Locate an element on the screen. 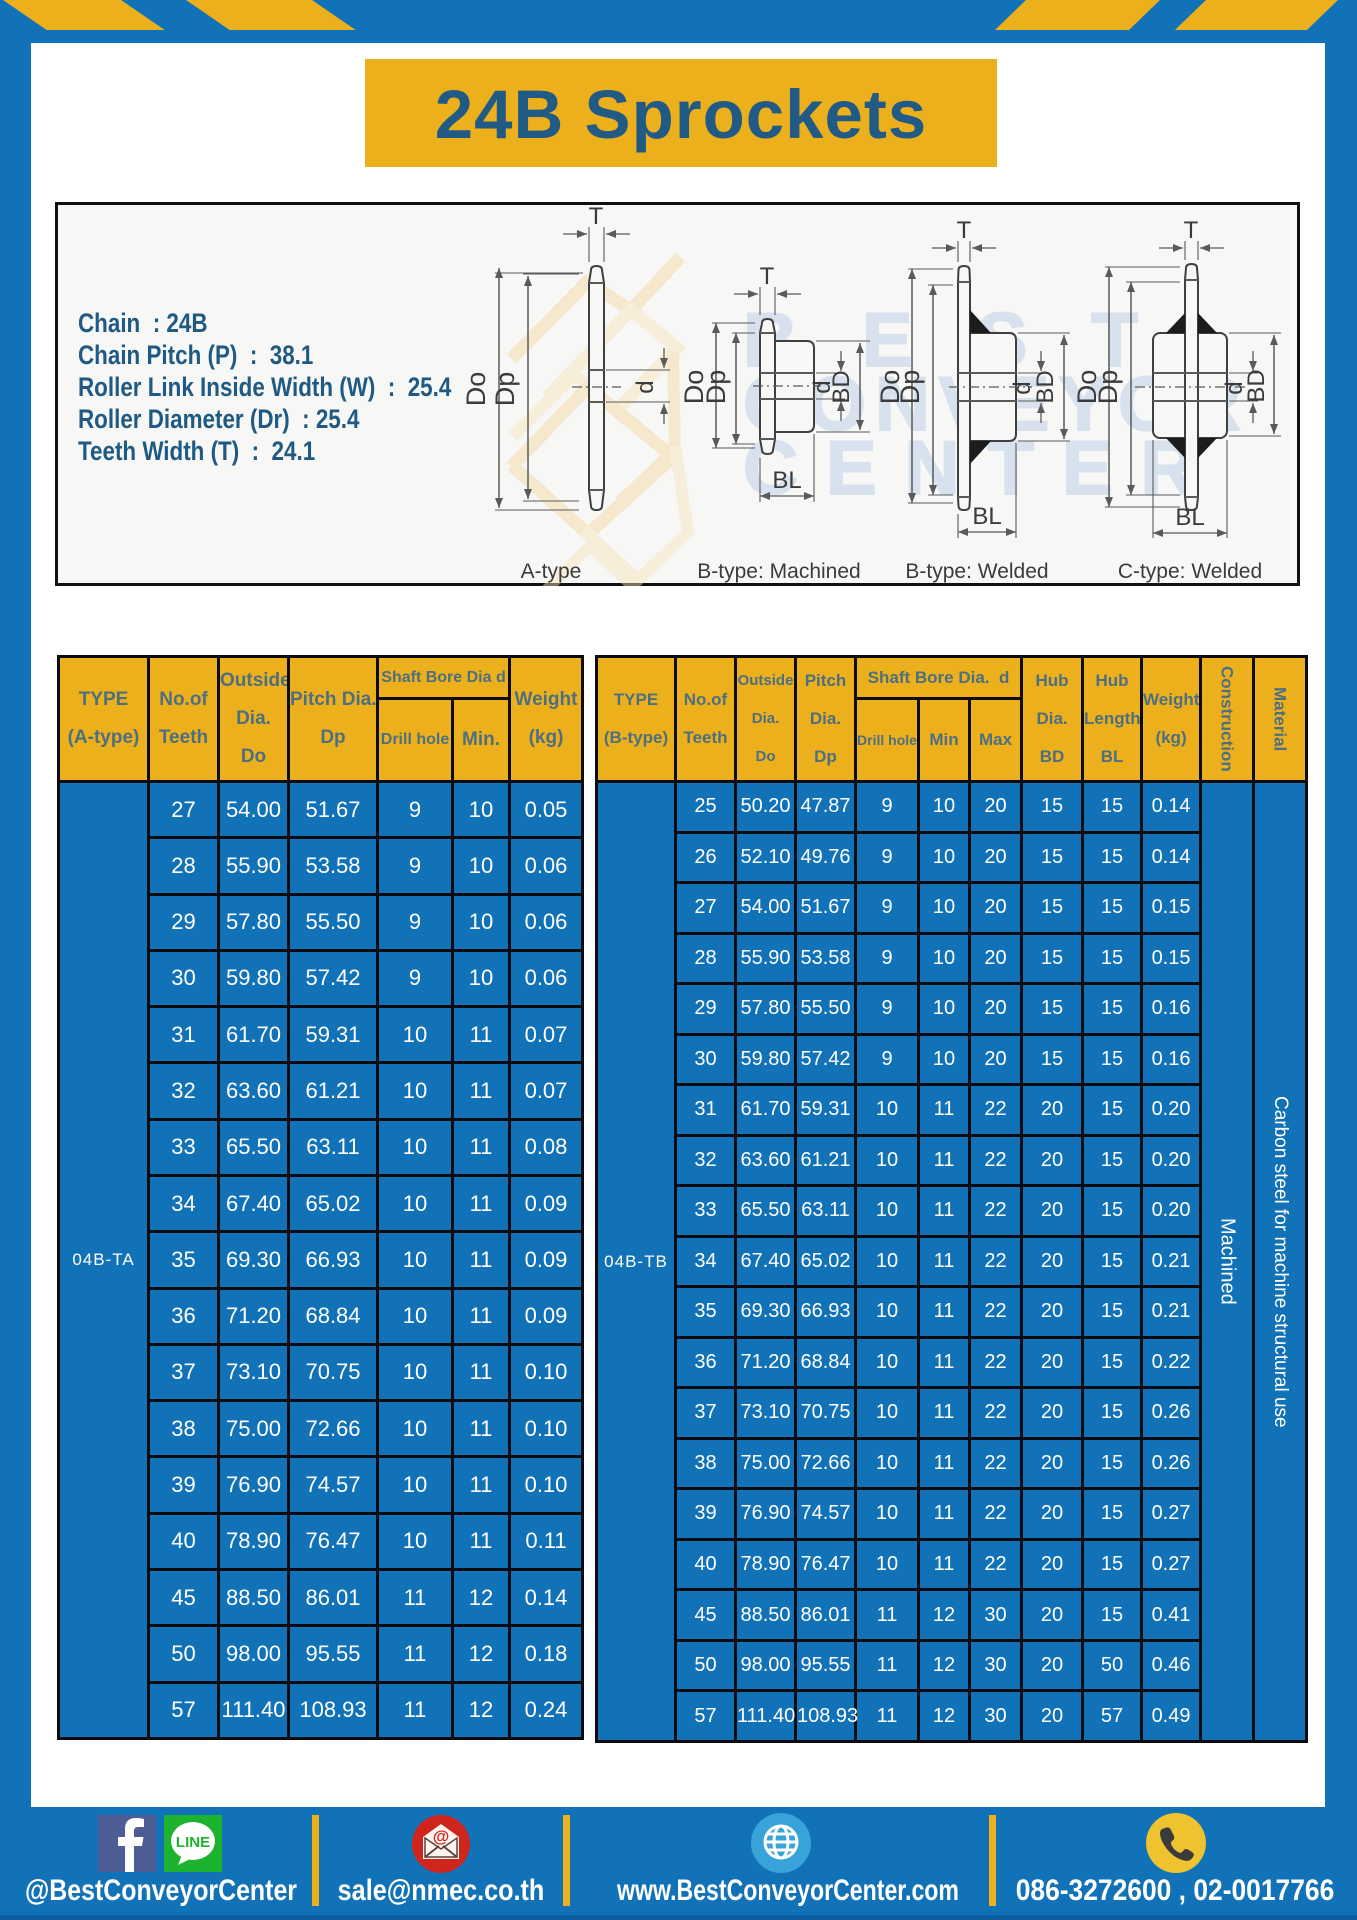 The width and height of the screenshot is (1357, 1920). svg-text: LINE is located at coordinates (193, 1842).